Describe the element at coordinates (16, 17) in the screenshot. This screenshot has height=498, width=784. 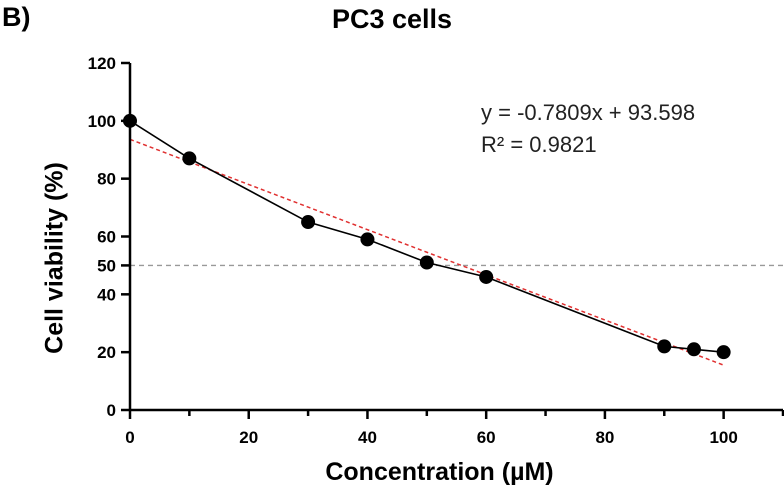
I see `panel-label: B)` at that location.